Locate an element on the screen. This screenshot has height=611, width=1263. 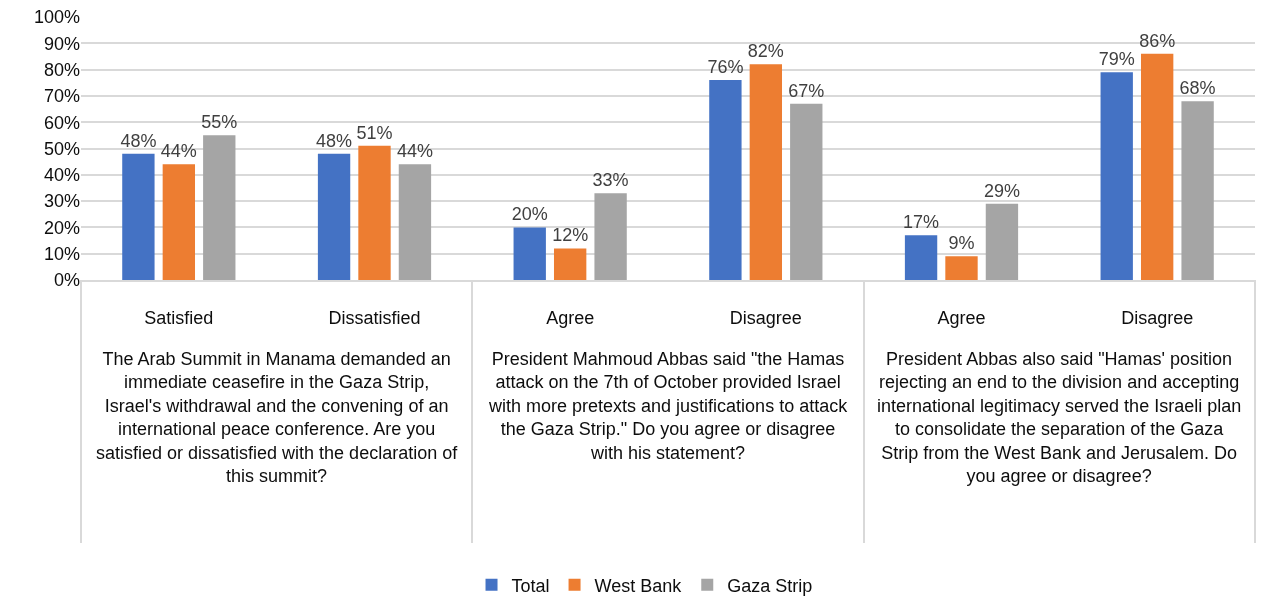
data-label: 86% is located at coordinates (1157, 40).